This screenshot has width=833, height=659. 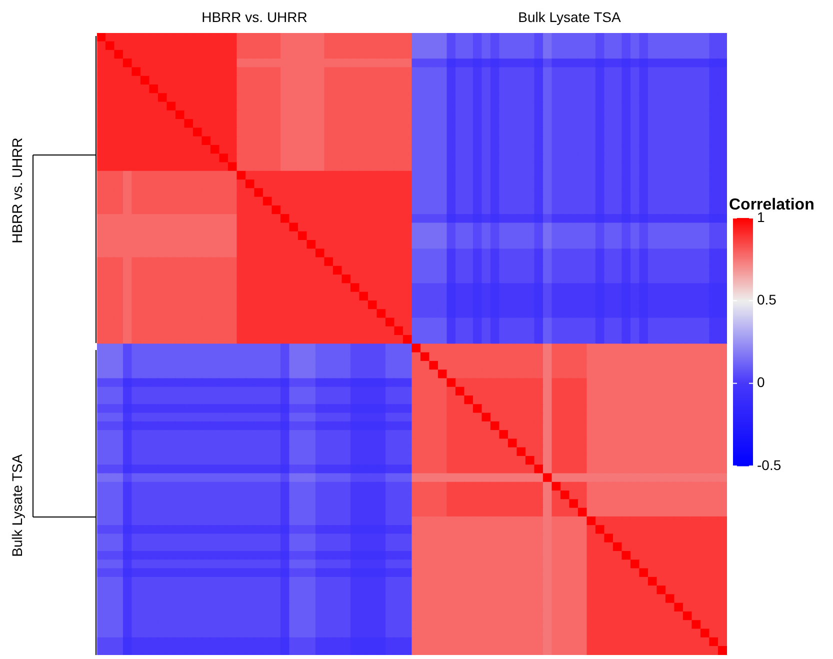 I want to click on color-bar-label: 0, so click(x=761, y=382).